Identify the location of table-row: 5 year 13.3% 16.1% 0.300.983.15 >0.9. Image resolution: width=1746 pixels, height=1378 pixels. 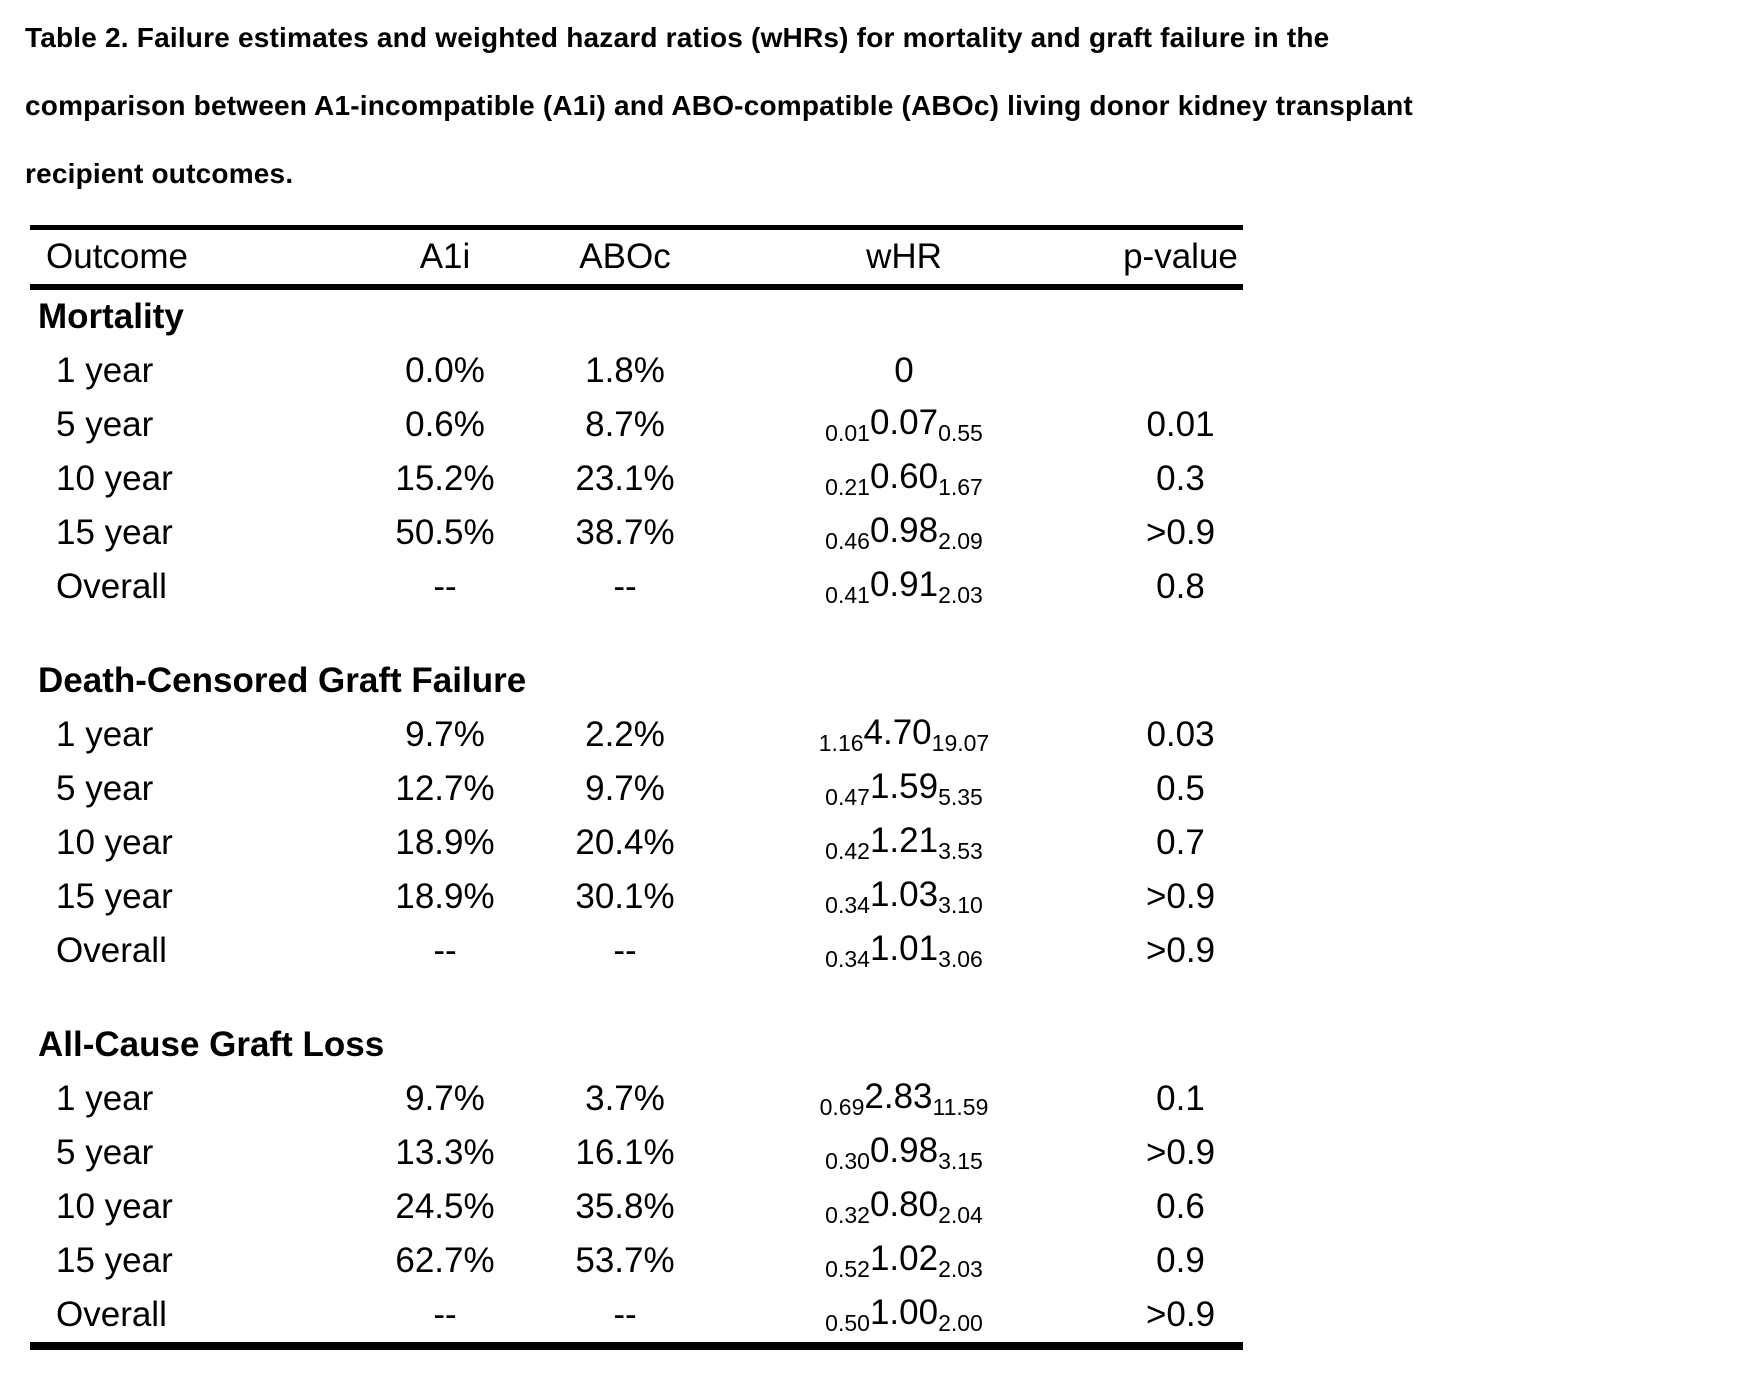
(636, 1153).